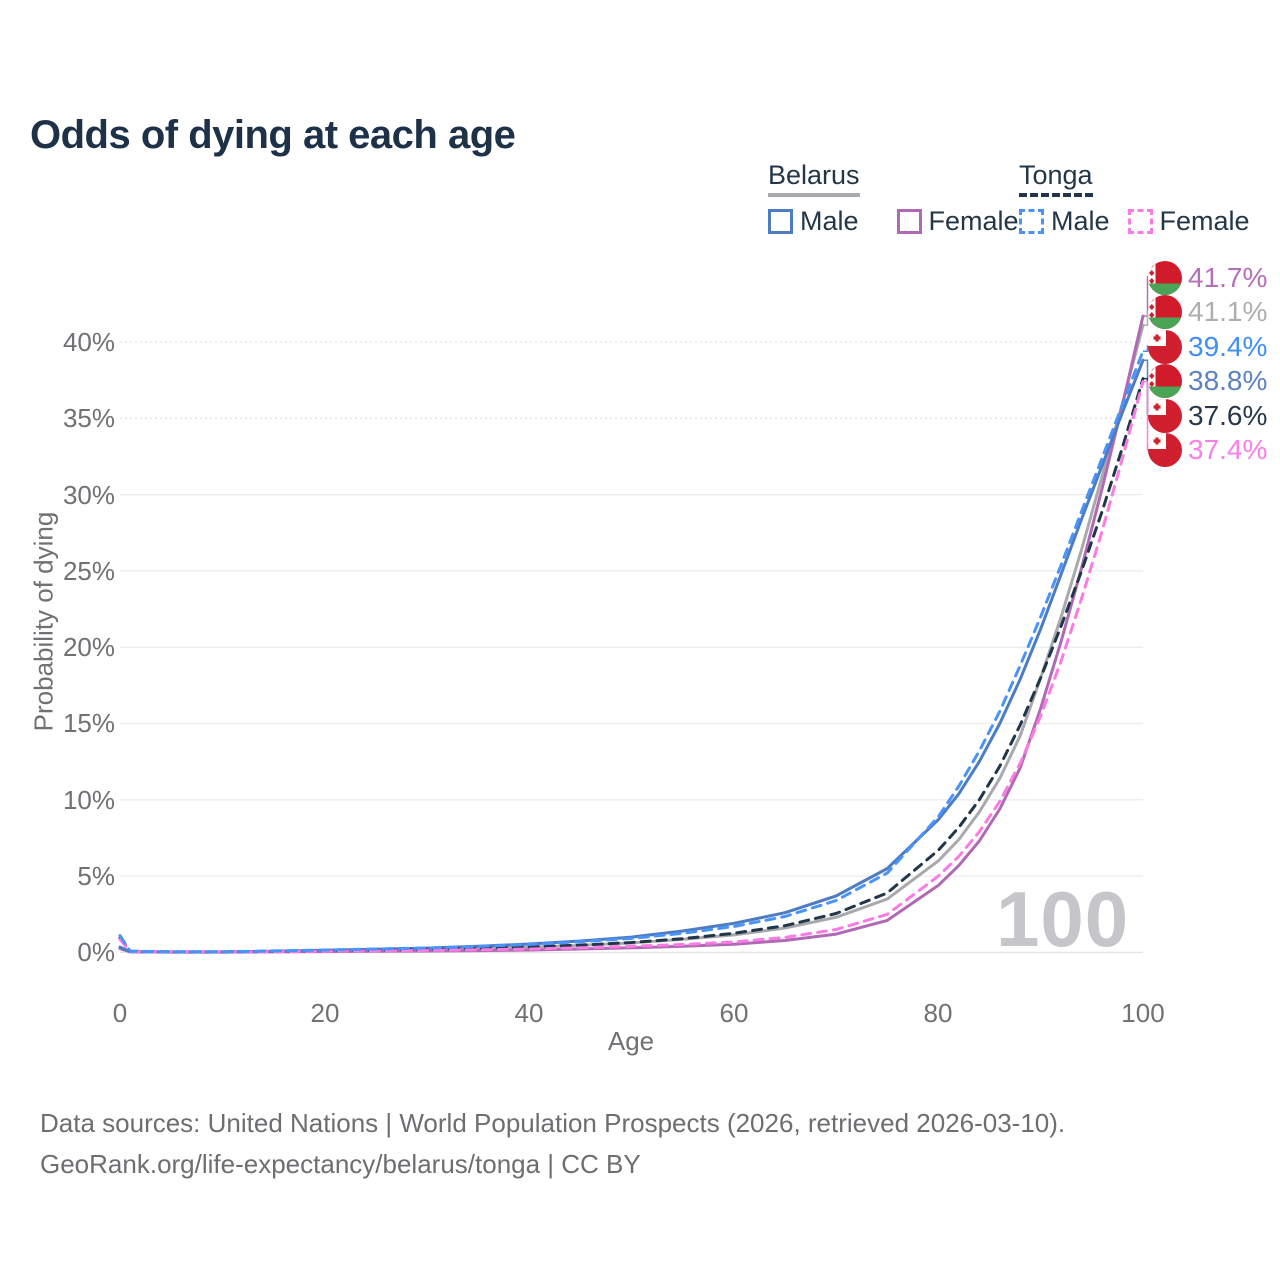 The height and width of the screenshot is (1280, 1280). What do you see at coordinates (734, 1013) in the screenshot?
I see `x-tick-60: 60` at bounding box center [734, 1013].